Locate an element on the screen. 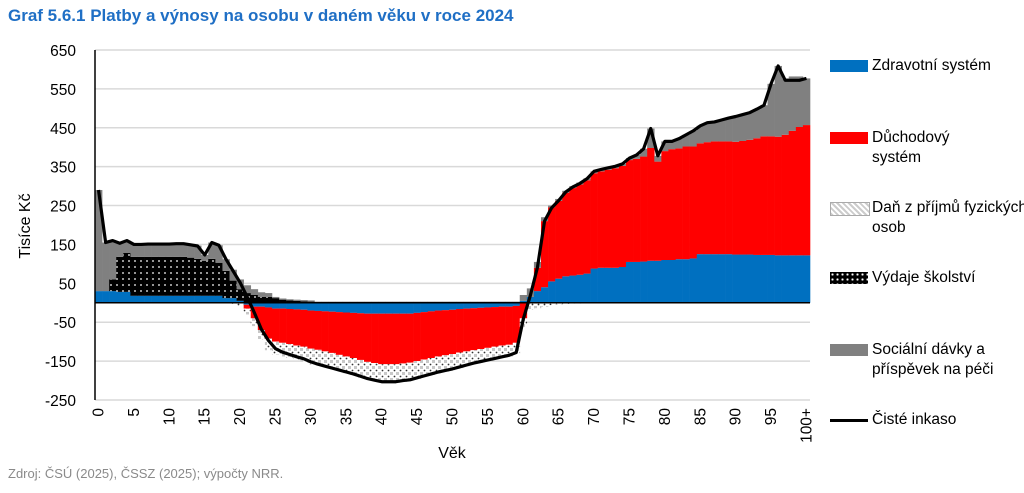 Image resolution: width=1024 pixels, height=493 pixels. y-tick-label: 50 is located at coordinates (68, 284).